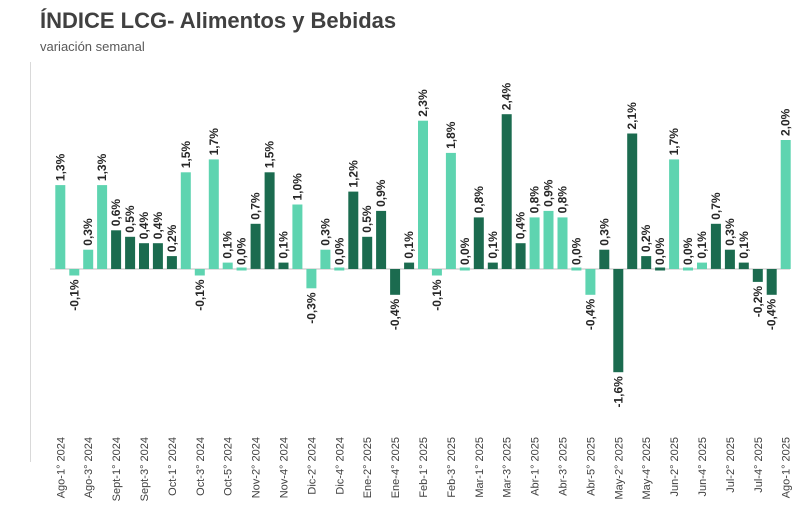 The width and height of the screenshot is (801, 521). What do you see at coordinates (787, 467) in the screenshot?
I see `tick-label-52: Ago-1° 2025` at bounding box center [787, 467].